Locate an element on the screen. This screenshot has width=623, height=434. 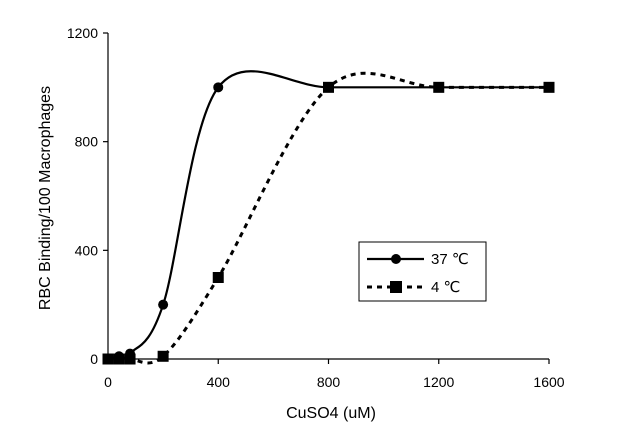
legend-label-37c: 37 ℃ is located at coordinates (450, 259).